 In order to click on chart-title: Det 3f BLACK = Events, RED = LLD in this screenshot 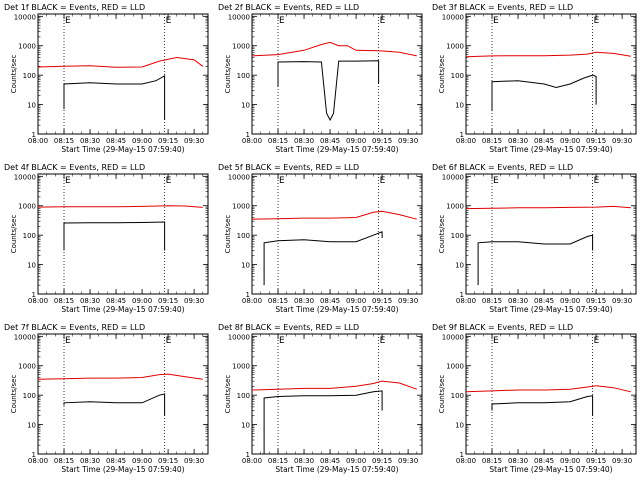, I will do `click(502, 7)`.